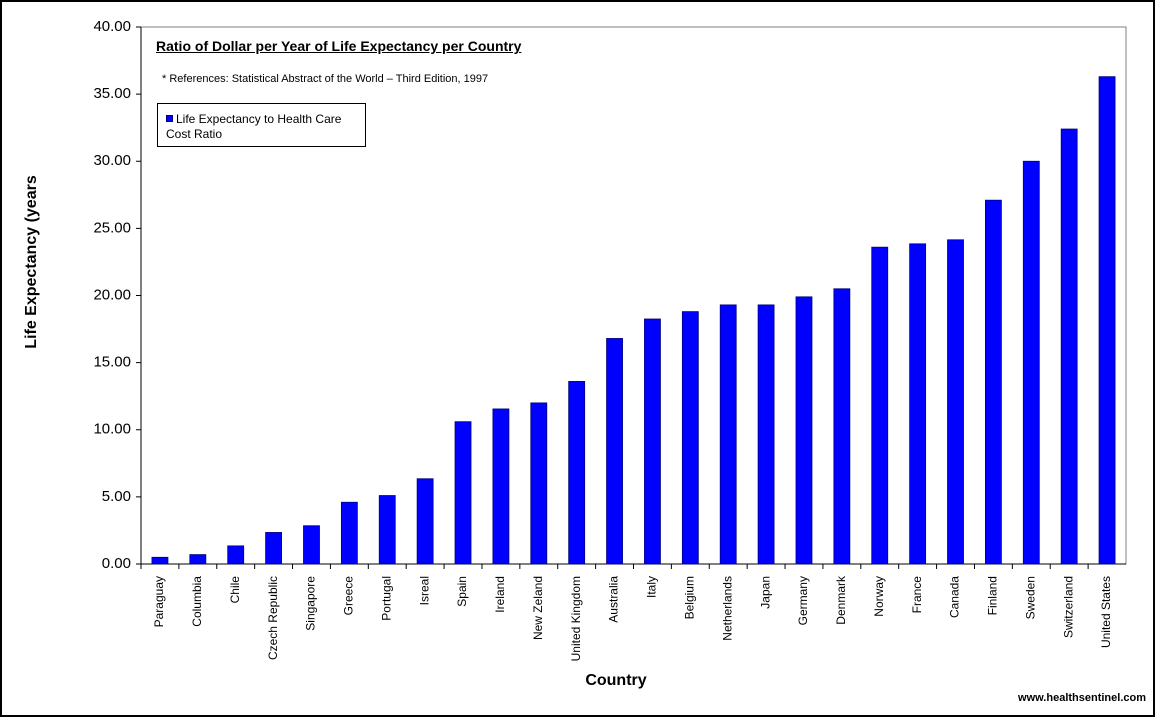  I want to click on legend-swatch, so click(169, 118).